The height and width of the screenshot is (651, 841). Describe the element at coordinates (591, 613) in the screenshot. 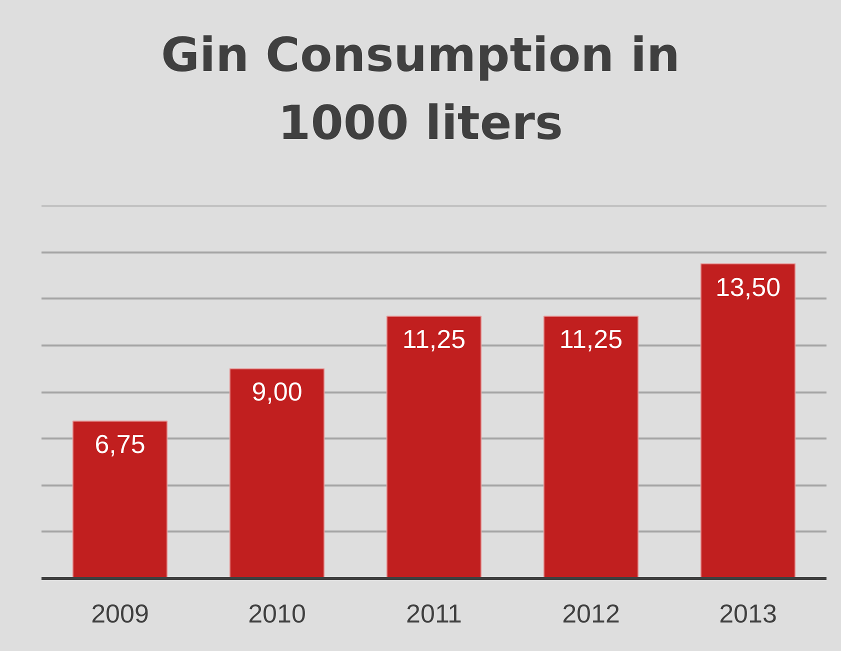

I see `x-tick-label: 2012` at that location.